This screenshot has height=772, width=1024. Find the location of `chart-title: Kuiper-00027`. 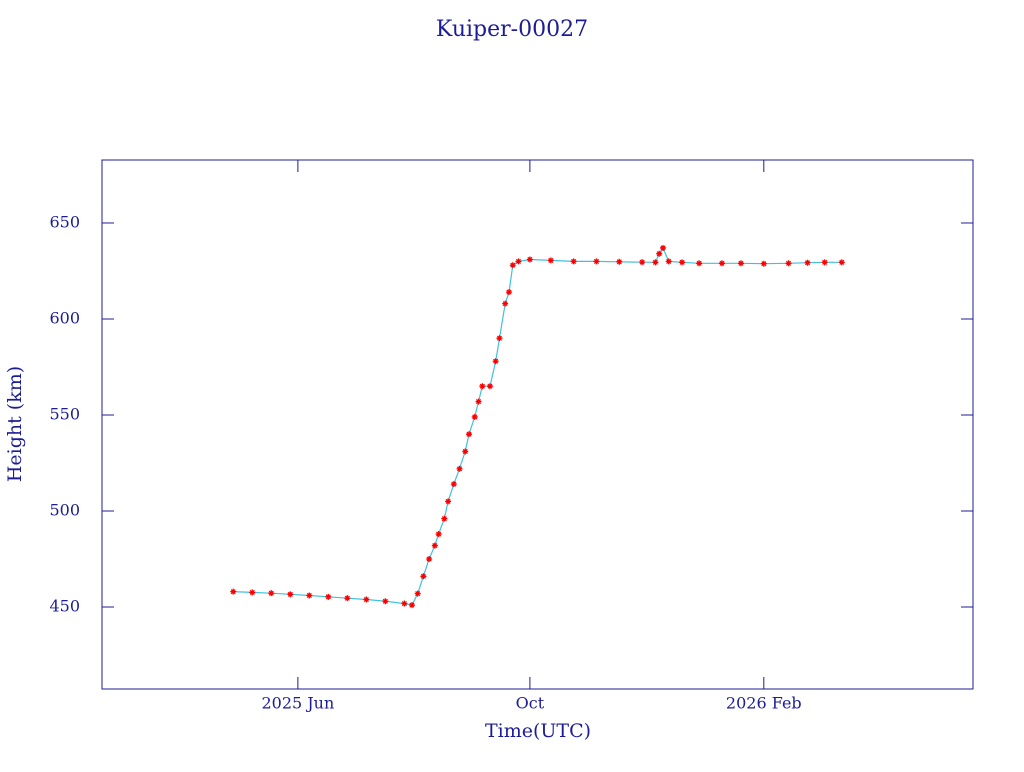

chart-title: Kuiper-00027 is located at coordinates (512, 29).